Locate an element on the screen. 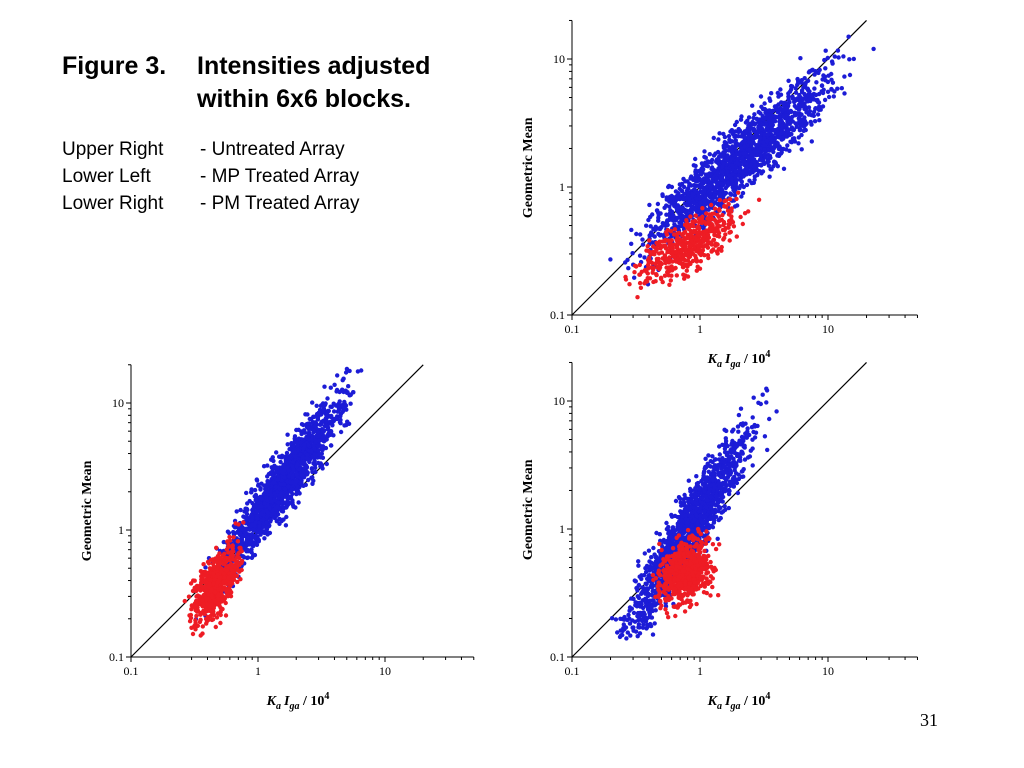 The width and height of the screenshot is (1024, 768). legend-panel-description: - PM Treated Array is located at coordinates (280, 203).